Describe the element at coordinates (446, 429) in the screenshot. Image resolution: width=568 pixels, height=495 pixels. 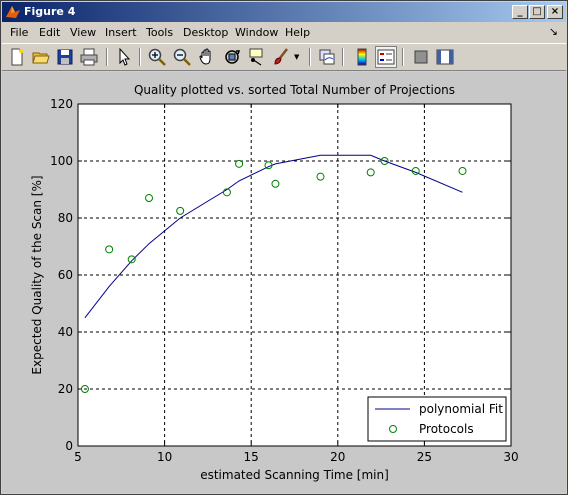
I see `legend-protocols-label: Protocols` at that location.